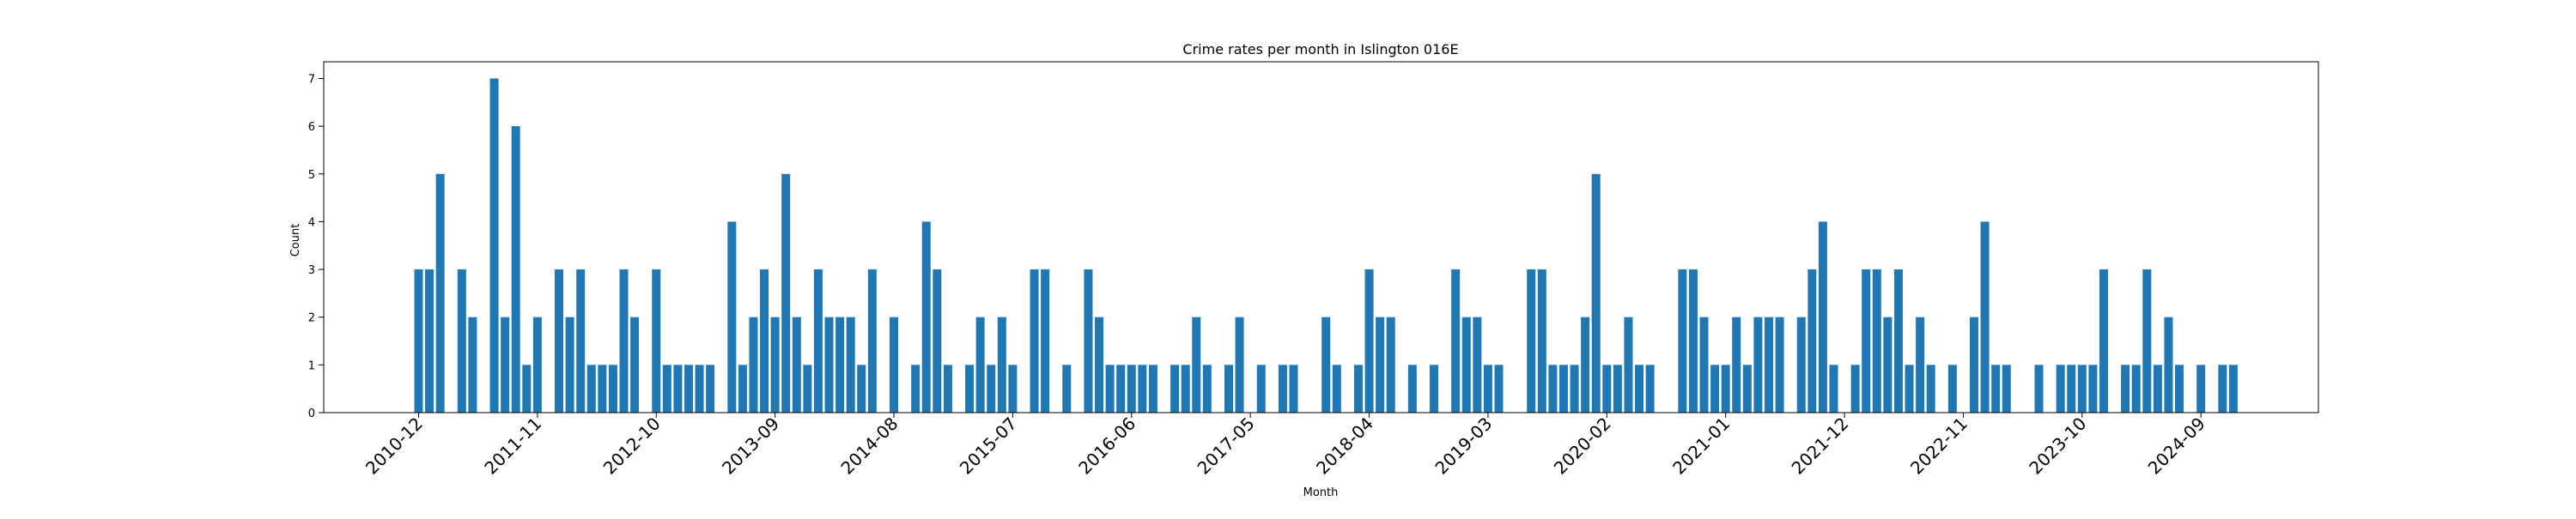 This screenshot has width=2576, height=519. Describe the element at coordinates (312, 413) in the screenshot. I see `y-tick-label: 0` at that location.